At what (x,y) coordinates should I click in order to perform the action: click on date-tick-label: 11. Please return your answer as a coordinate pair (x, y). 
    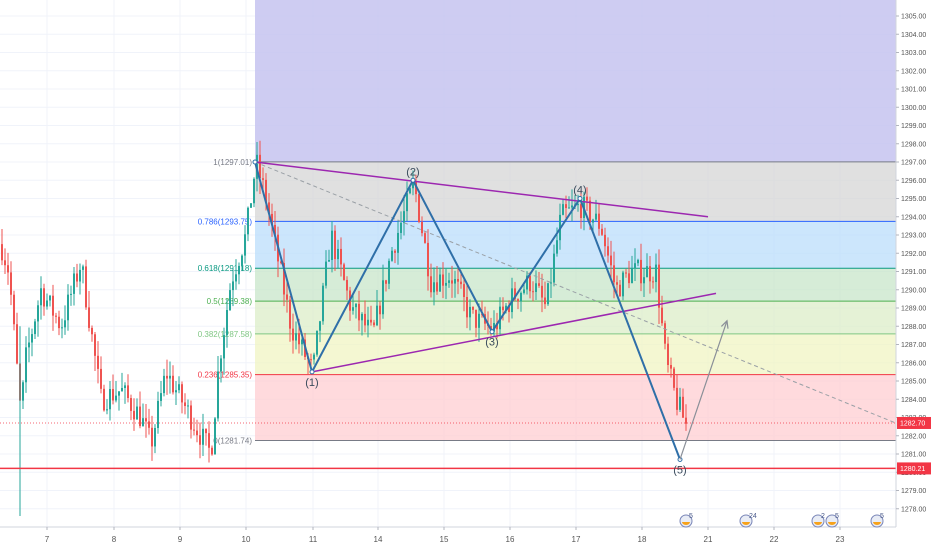
    Looking at the image, I should click on (313, 539).